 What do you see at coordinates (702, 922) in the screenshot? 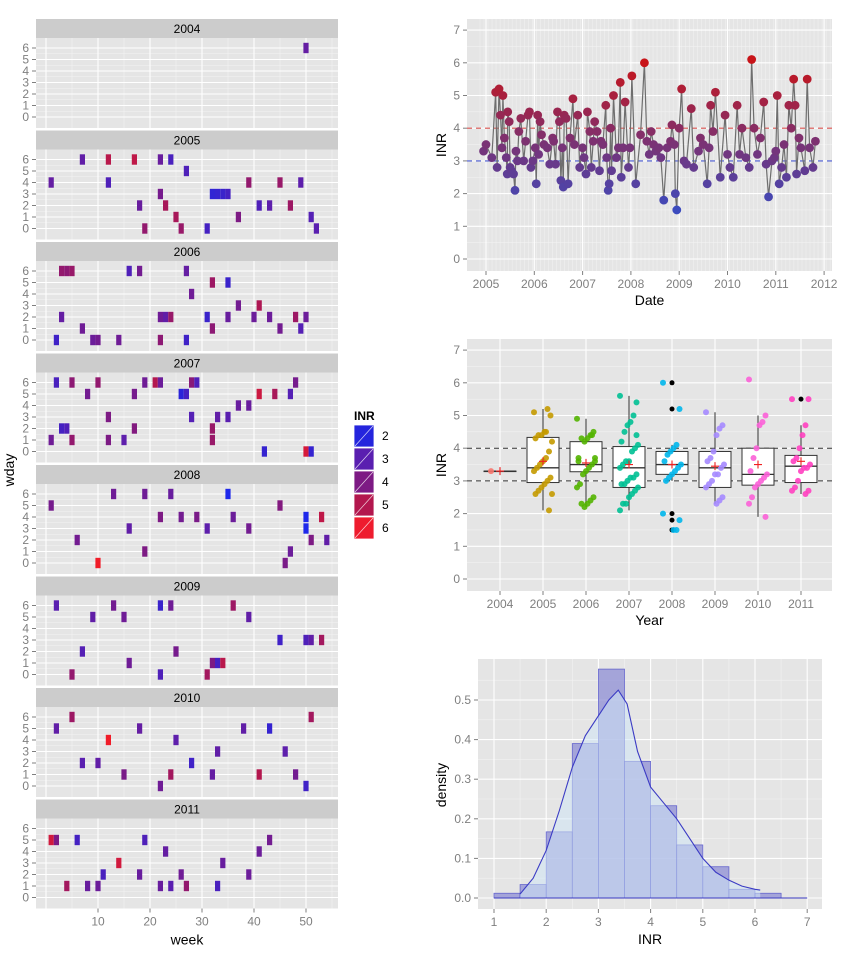
I see `x-tick-label: 5` at bounding box center [702, 922].